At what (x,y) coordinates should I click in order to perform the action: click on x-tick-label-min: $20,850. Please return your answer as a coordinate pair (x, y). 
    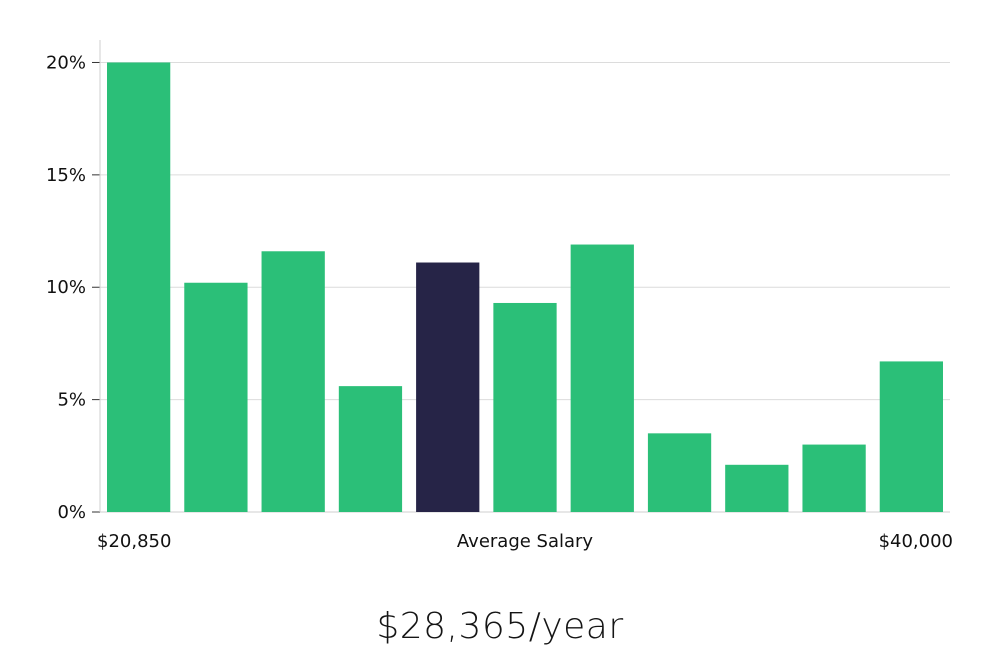
    Looking at the image, I should click on (134, 541).